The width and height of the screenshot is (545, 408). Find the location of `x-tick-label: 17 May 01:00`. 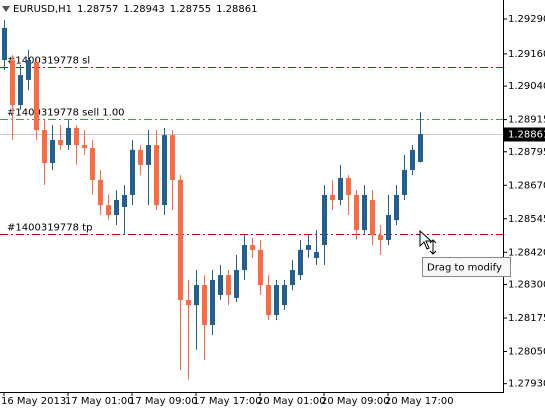

x-tick-label: 17 May 01:00 is located at coordinates (99, 401).